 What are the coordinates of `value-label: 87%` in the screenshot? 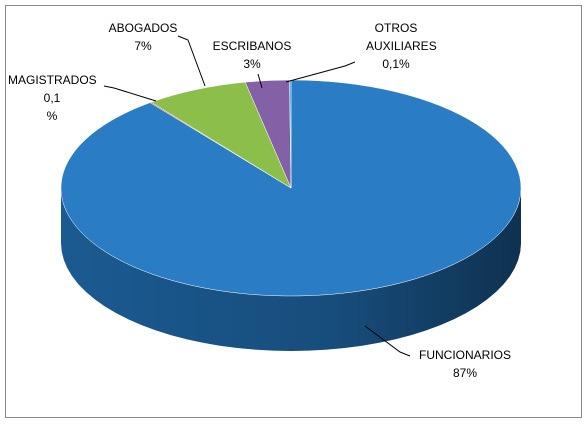 It's located at (465, 373).